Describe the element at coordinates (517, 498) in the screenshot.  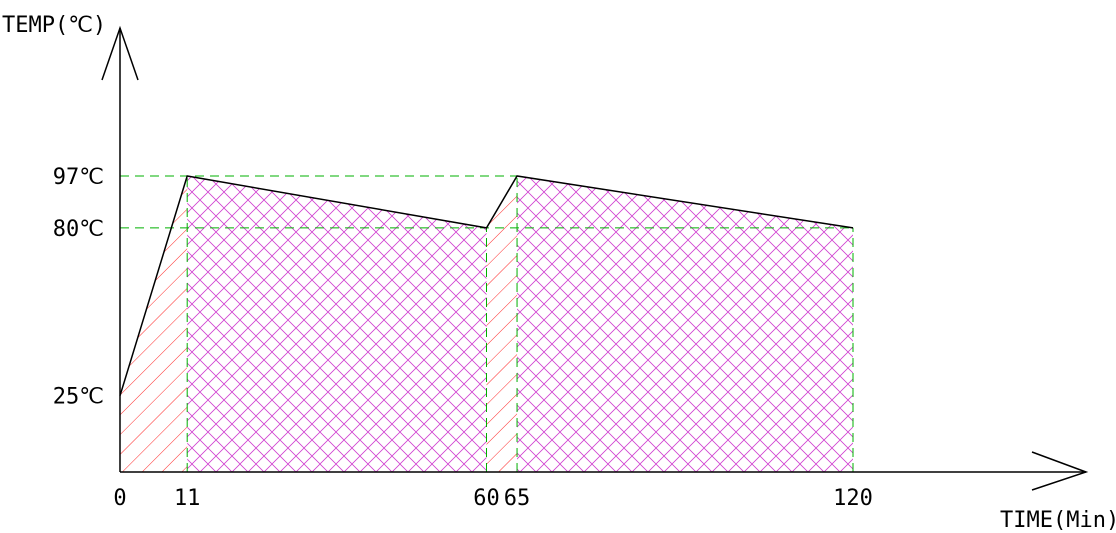
I see `x-tick-65: 65` at that location.